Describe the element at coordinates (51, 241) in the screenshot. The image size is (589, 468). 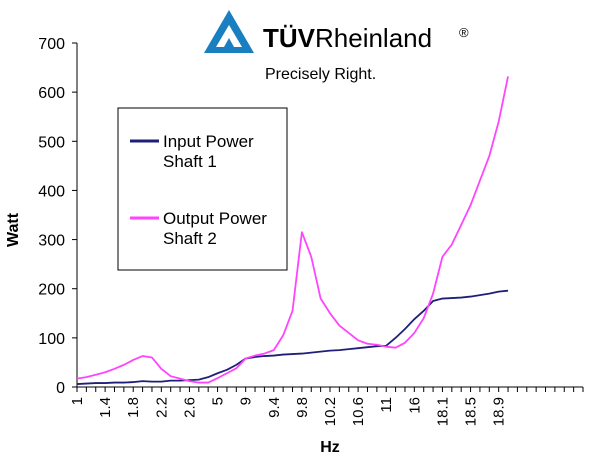
I see `y-tick-label: 300` at that location.